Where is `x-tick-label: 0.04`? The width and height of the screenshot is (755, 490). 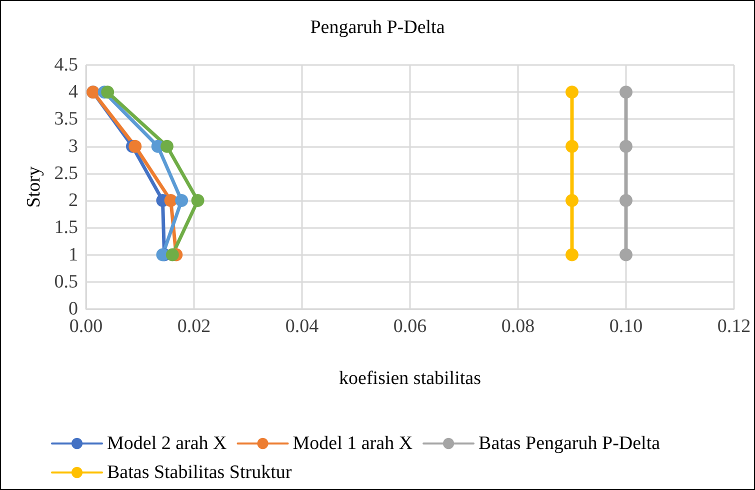
x-tick-label: 0.04 is located at coordinates (302, 326).